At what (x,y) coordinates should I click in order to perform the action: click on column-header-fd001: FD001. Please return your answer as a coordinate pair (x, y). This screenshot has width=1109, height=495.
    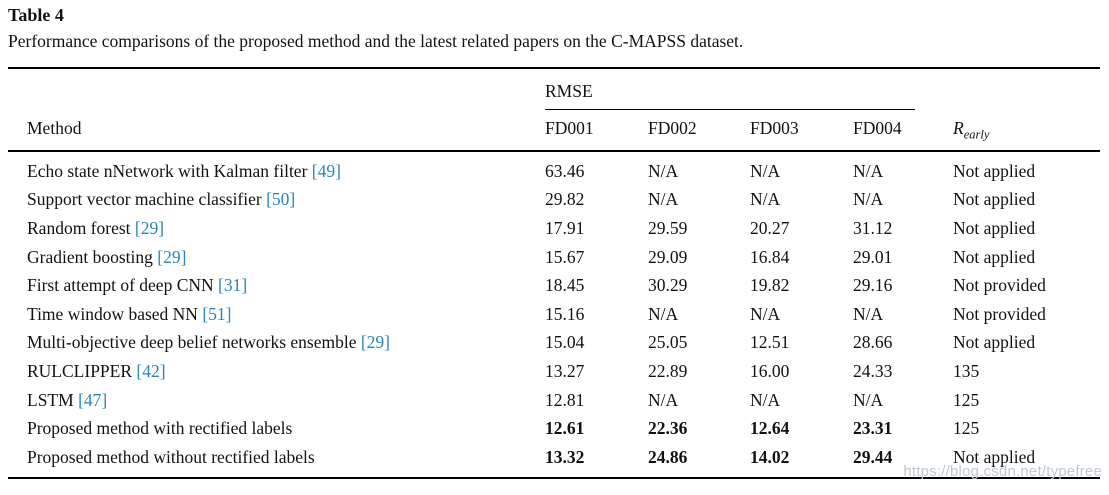
    Looking at the image, I should click on (569, 128).